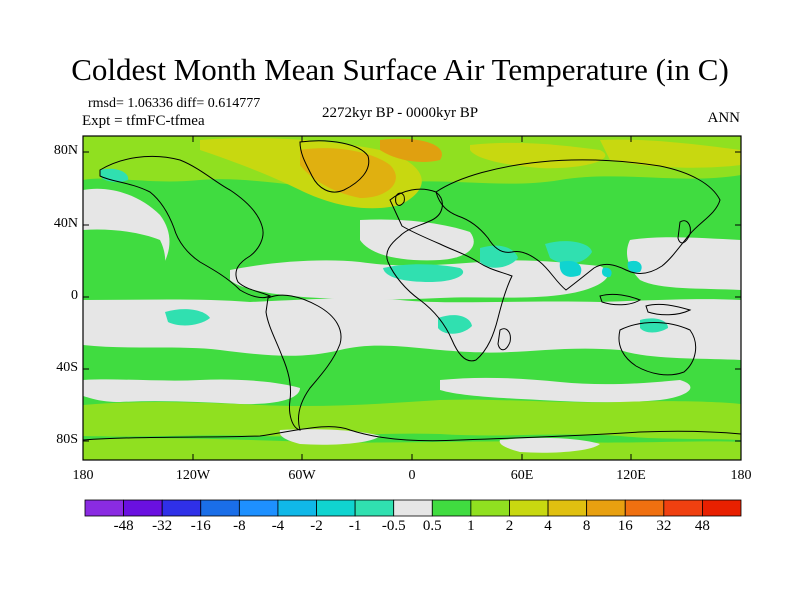 This screenshot has width=800, height=600. Describe the element at coordinates (509, 526) in the screenshot. I see `colorbar-label: 2` at that location.